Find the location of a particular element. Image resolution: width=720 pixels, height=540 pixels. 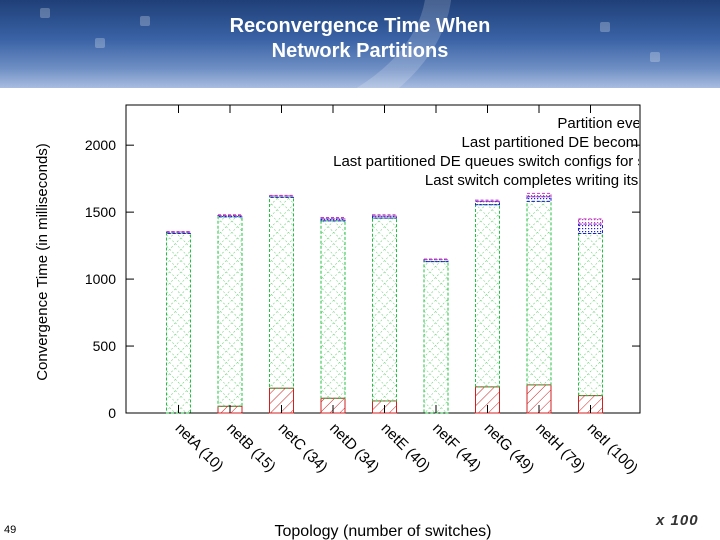

x-tick-label: netI (100) is located at coordinates (612, 448).